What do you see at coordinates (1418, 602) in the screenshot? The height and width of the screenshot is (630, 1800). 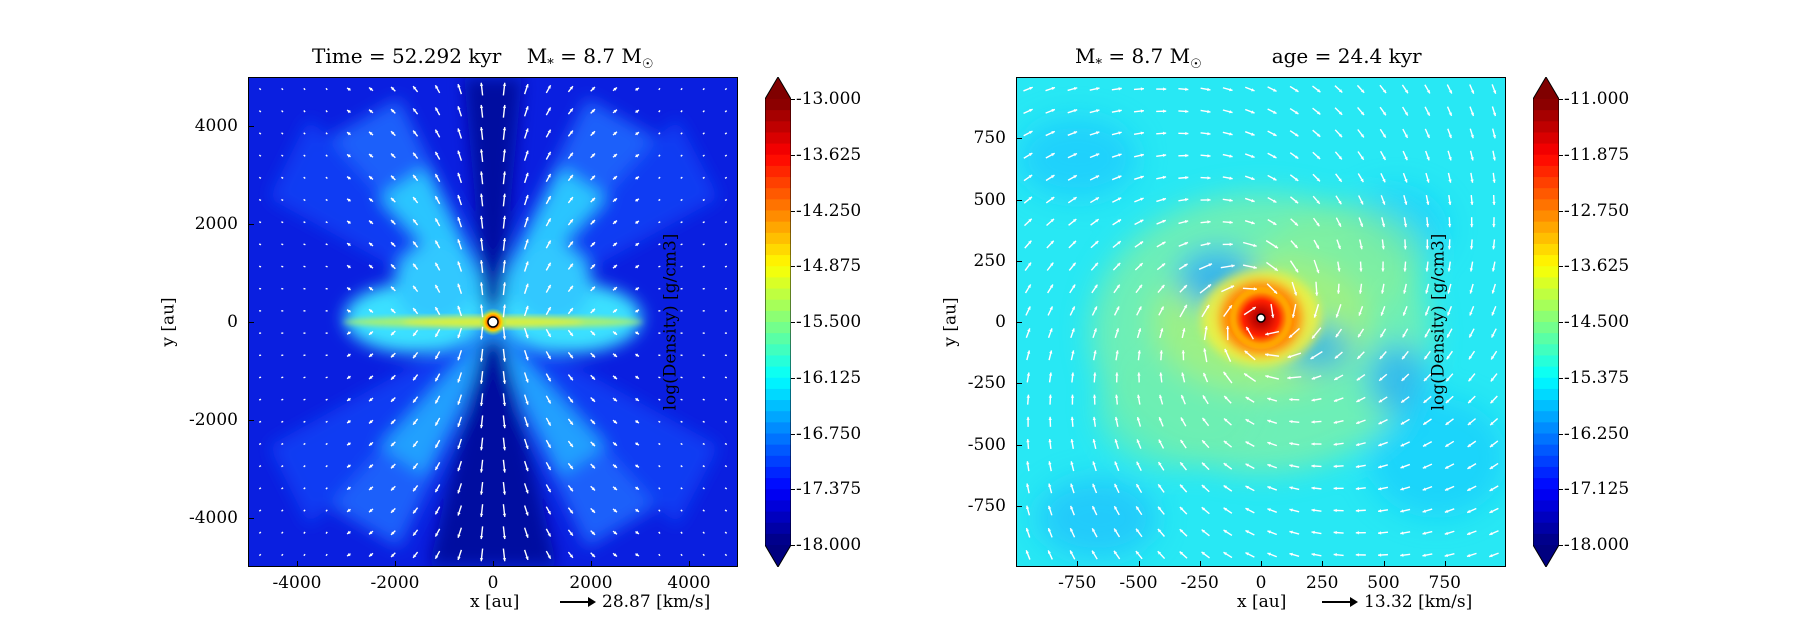 I see `right-key-label: 13.32 [km/s]` at bounding box center [1418, 602].